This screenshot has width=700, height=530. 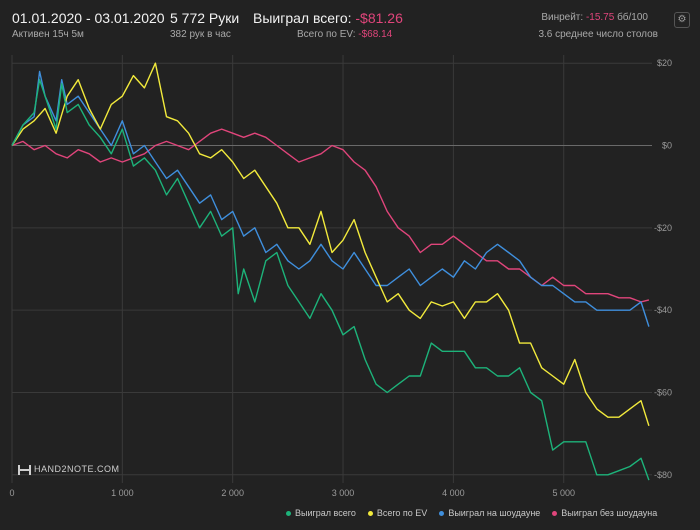 What do you see at coordinates (232, 493) in the screenshot?
I see `x-tick-label: 2 000` at bounding box center [232, 493].